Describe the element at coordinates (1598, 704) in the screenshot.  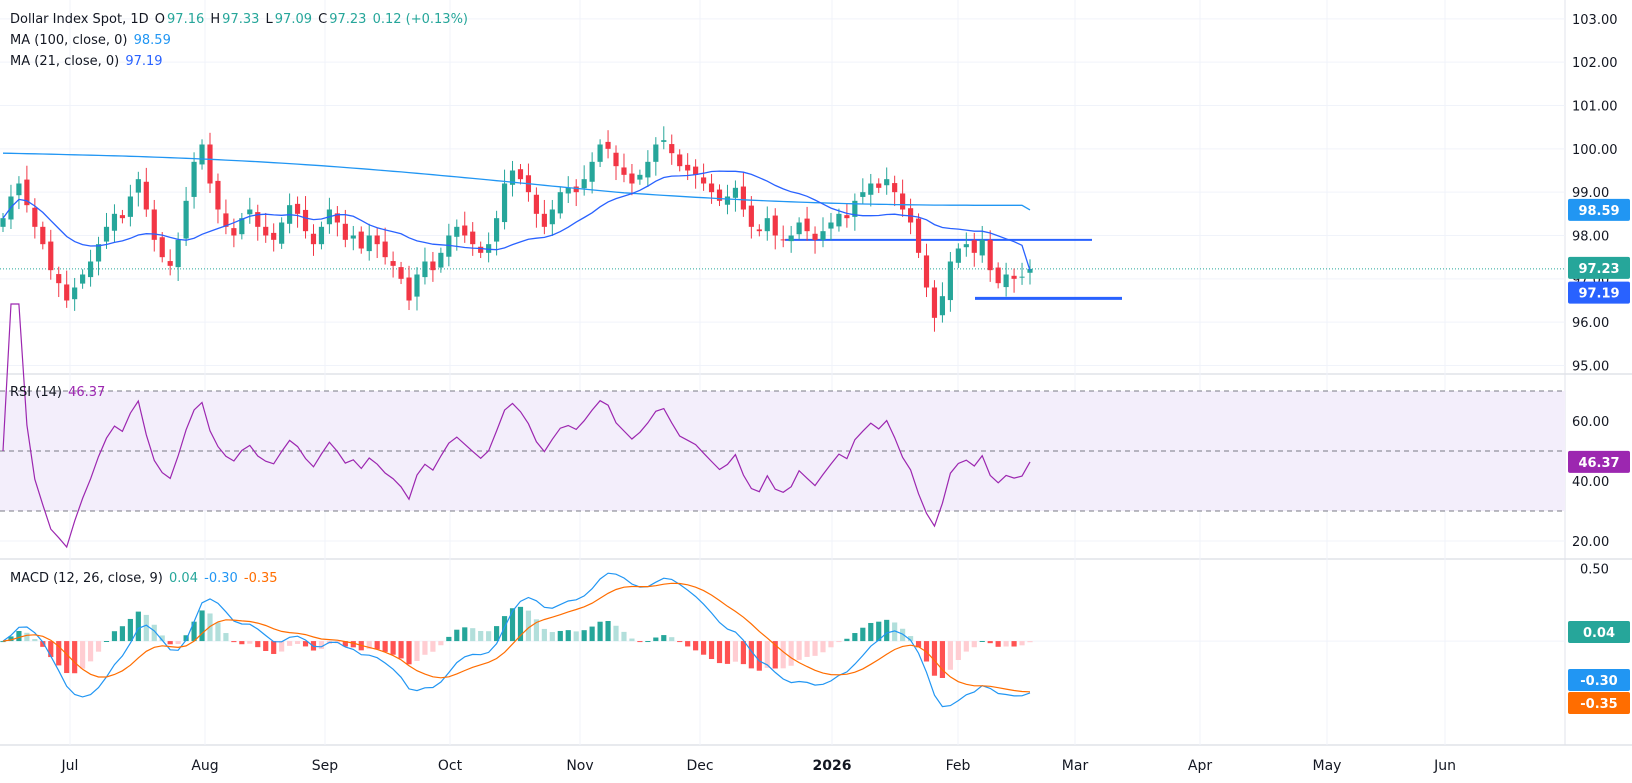
I see `hist-badge: -0.35` at that location.